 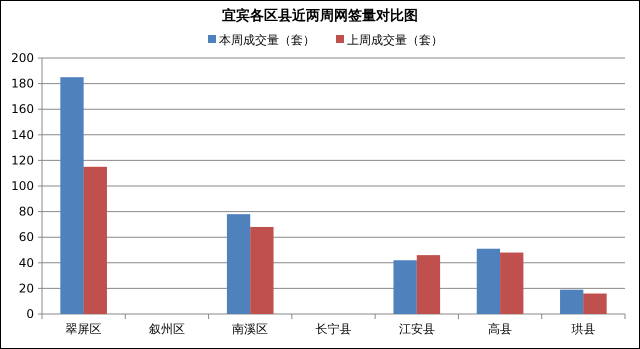 What do you see at coordinates (22, 160) in the screenshot?
I see `y-tick-label: 120` at bounding box center [22, 160].